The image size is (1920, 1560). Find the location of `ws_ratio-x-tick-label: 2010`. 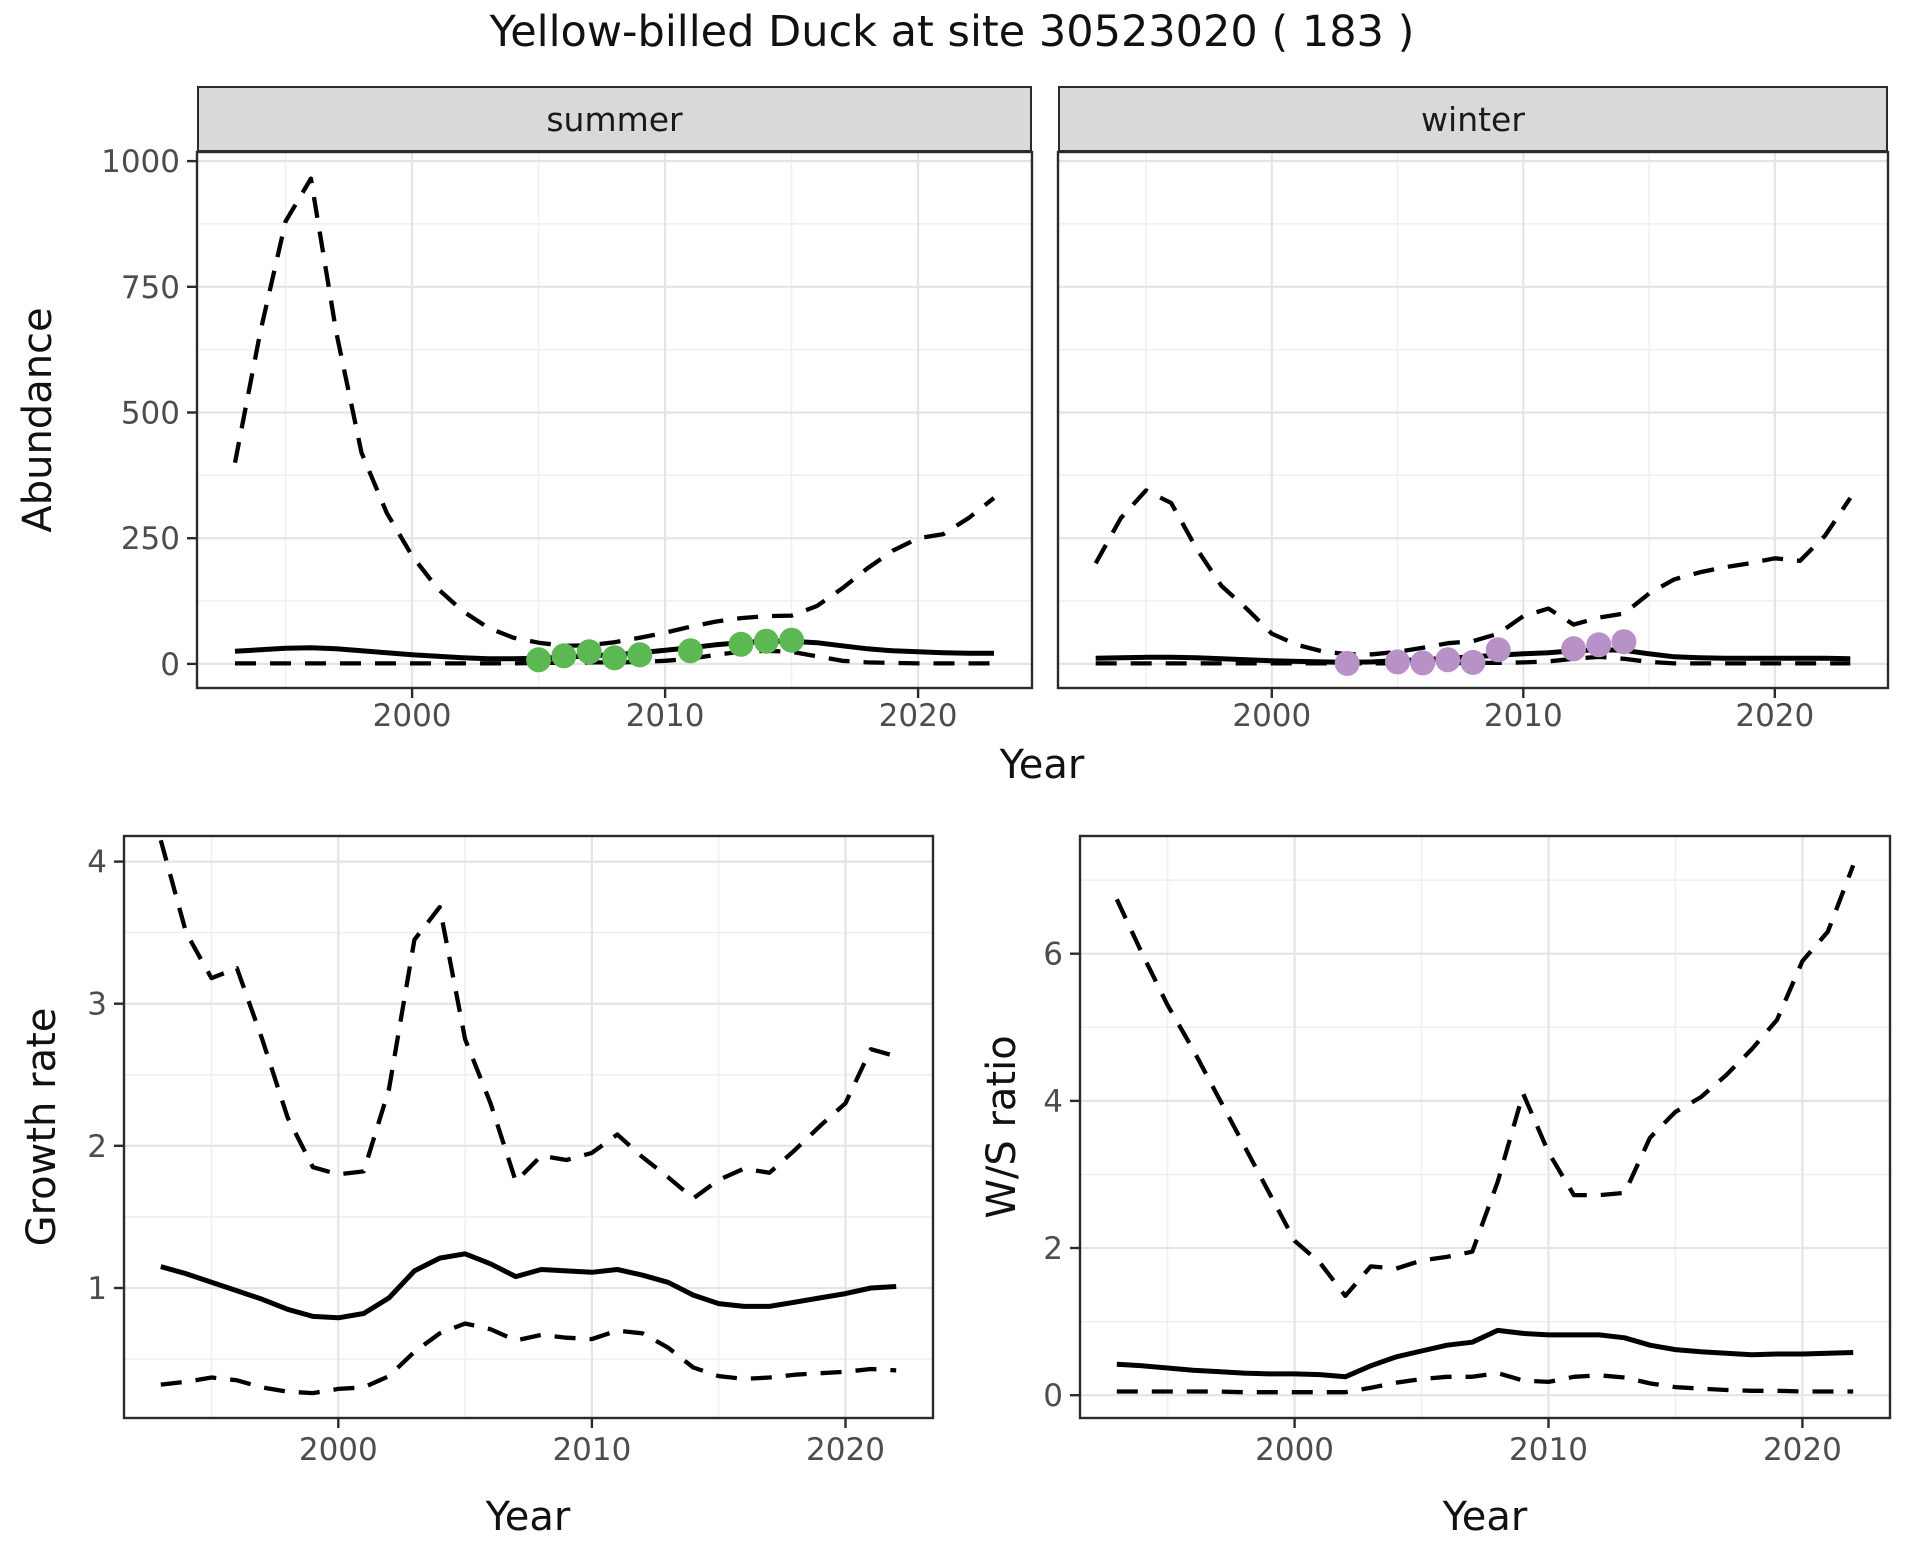

ws_ratio-x-tick-label: 2010 is located at coordinates (1548, 1450).